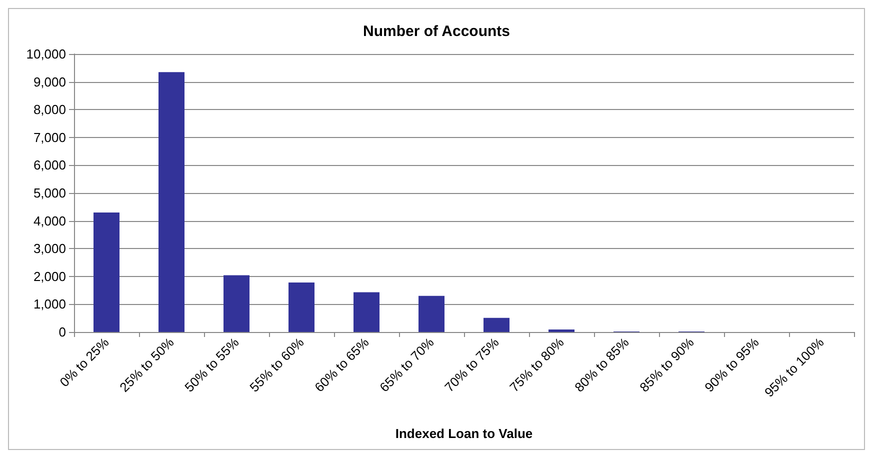  I want to click on y-tick-label: 5,000, so click(49, 193).